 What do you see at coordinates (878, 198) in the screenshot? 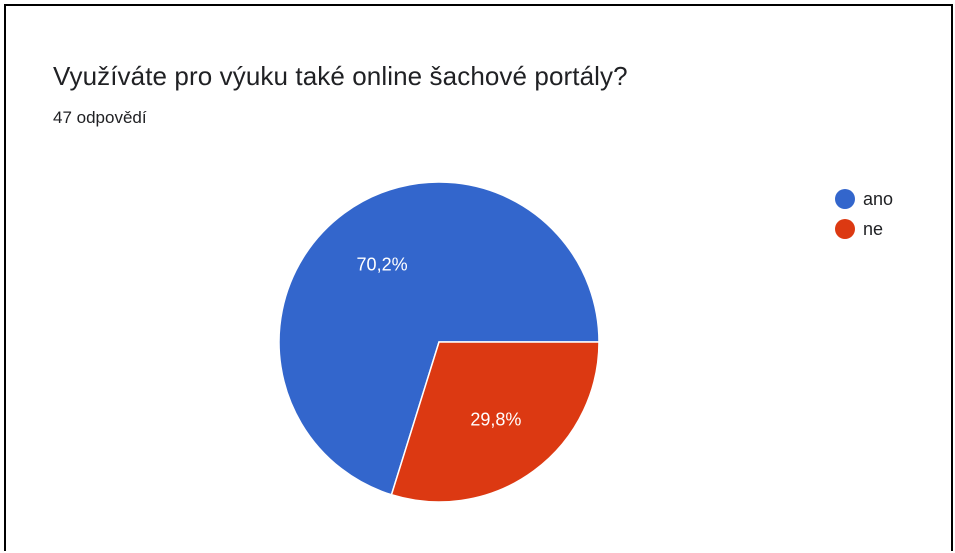
I see `legend-label-ano: ano` at bounding box center [878, 198].